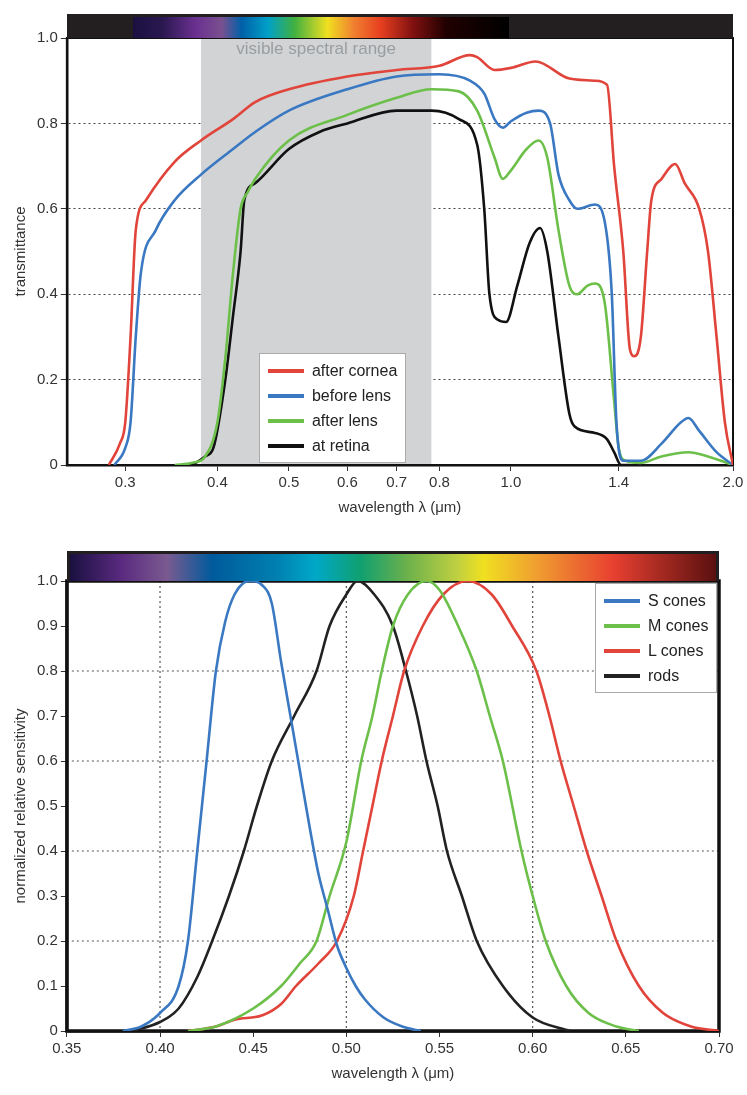 This screenshot has height=1095, width=747. I want to click on x-tick-label: 0.55, so click(439, 1048).